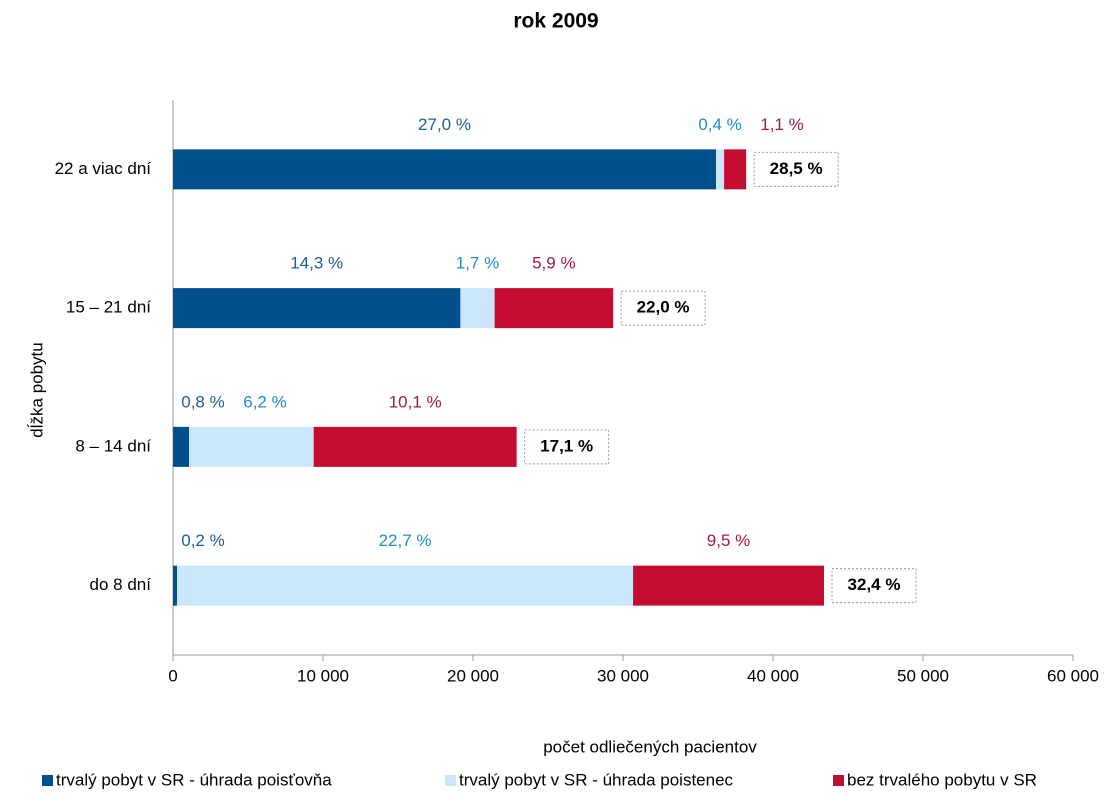 Image resolution: width=1112 pixels, height=796 pixels. I want to click on y-tick-label: 8 – 14 dní, so click(113, 445).